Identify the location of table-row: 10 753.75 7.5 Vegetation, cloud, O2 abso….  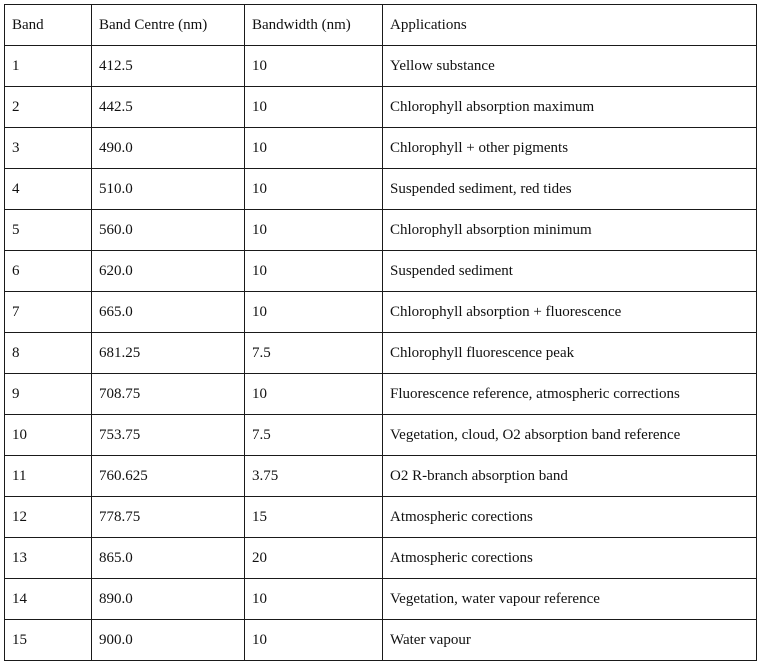
(380, 435).